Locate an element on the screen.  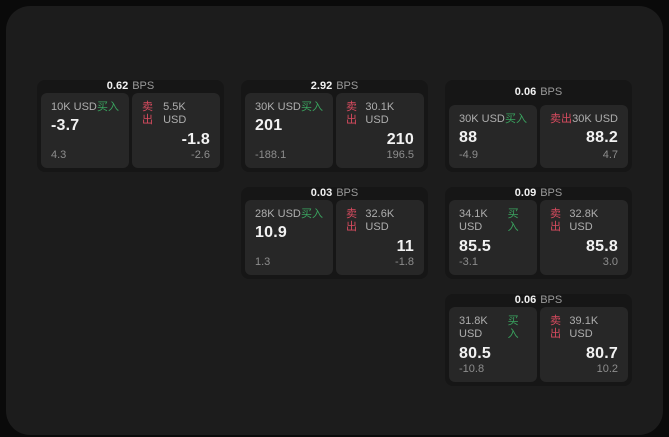
buy-cell: 10K USD 买入 -3.7 4.3 is located at coordinates (85, 130).